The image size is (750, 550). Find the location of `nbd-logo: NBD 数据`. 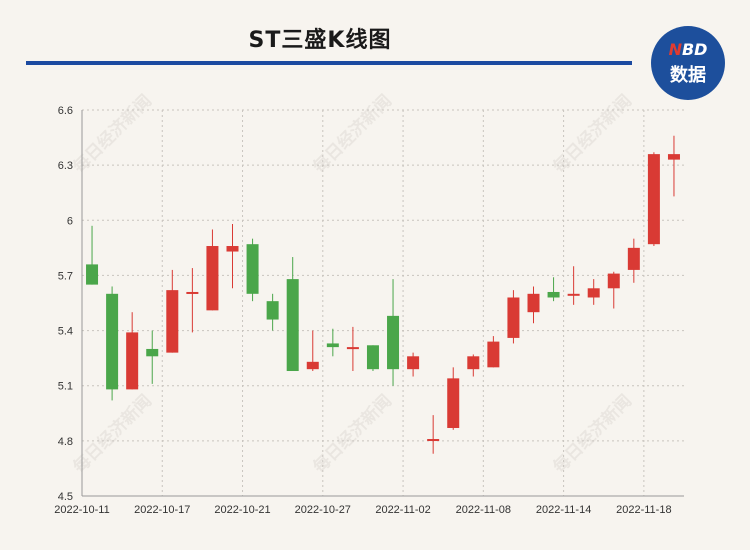

nbd-logo: NBD 数据 is located at coordinates (688, 63).